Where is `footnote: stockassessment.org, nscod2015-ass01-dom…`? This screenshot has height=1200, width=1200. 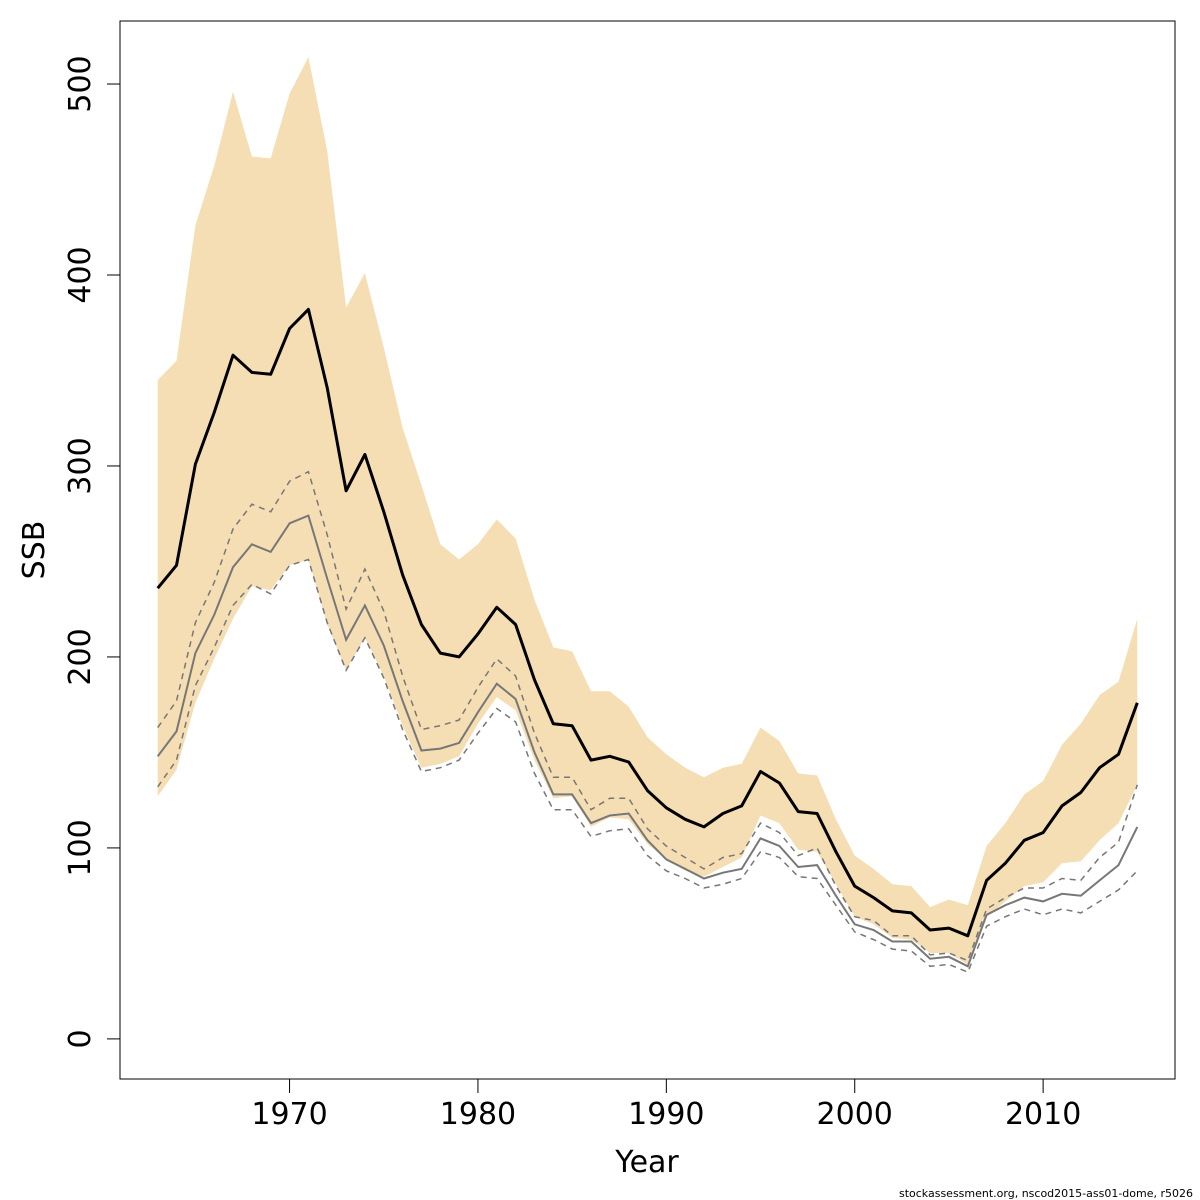
footnote: stockassessment.org, nscod2015-ass01-dom… is located at coordinates (1046, 1193).